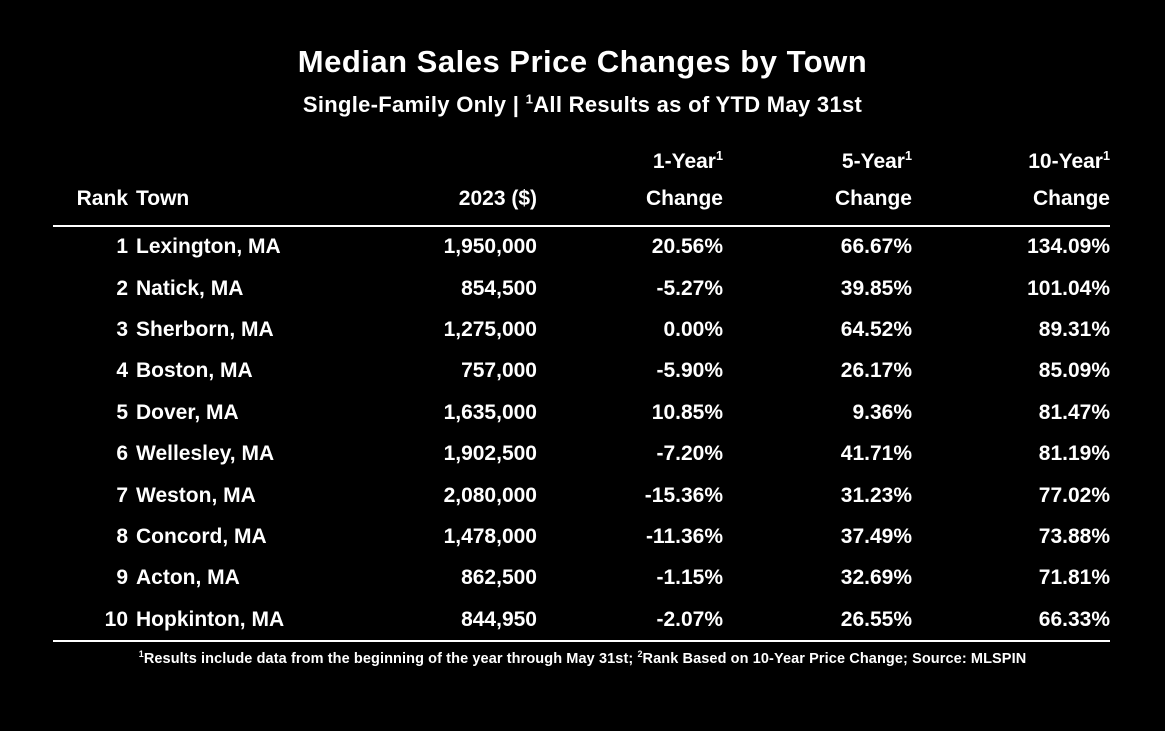 The width and height of the screenshot is (1165, 731). Describe the element at coordinates (414, 104) in the screenshot. I see `subtitle-prefix: Single-Family Only |` at that location.